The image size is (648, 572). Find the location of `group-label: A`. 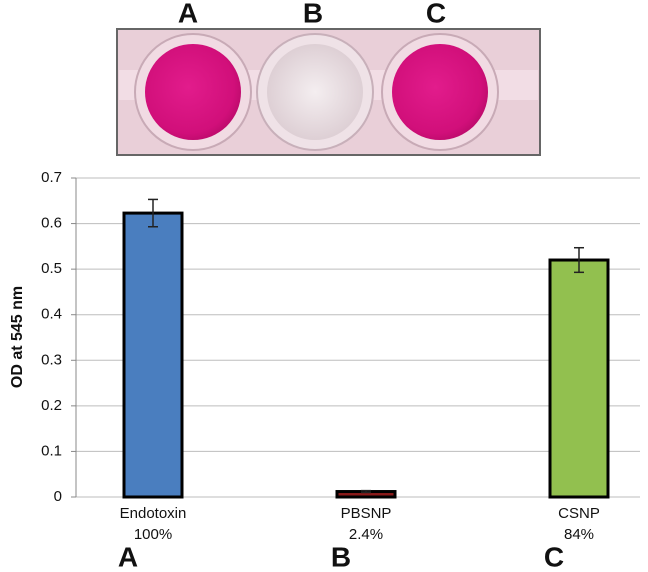

group-label: A is located at coordinates (128, 556).